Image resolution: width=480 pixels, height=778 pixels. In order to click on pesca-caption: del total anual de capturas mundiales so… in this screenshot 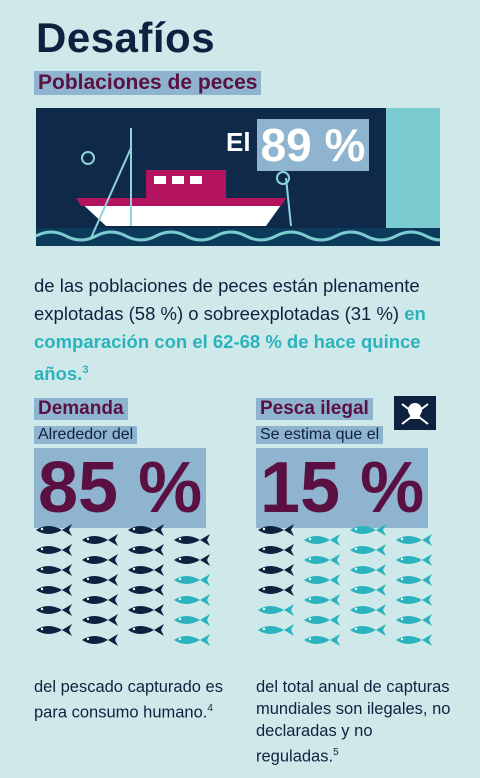, I will do `click(353, 722)`.